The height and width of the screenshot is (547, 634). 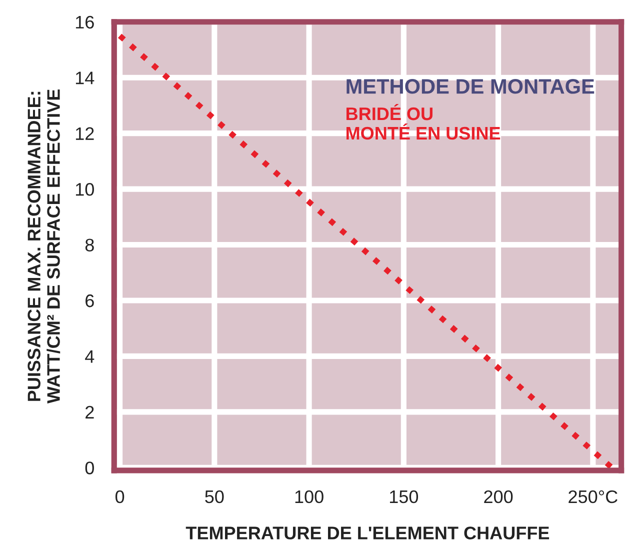 I want to click on y-tick-label: 8, so click(x=89, y=245).